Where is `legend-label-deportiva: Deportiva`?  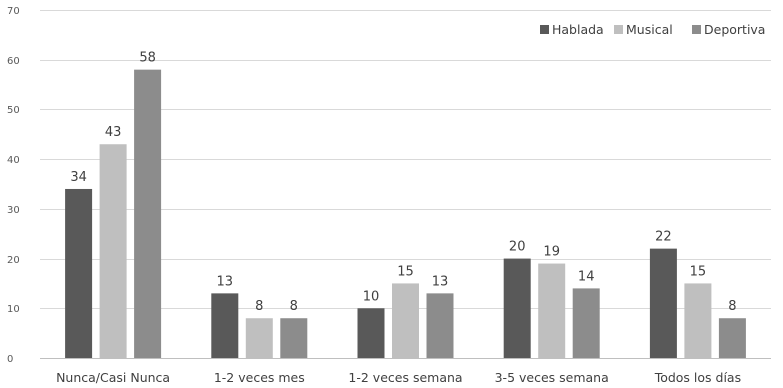 legend-label-deportiva: Deportiva is located at coordinates (734, 29).